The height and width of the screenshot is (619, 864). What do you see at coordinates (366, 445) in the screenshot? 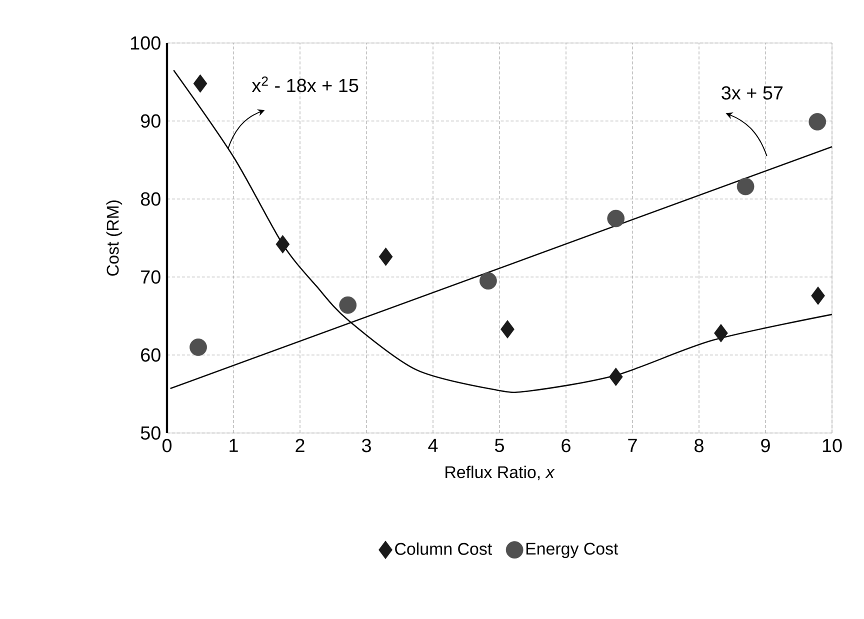
I see `x-tick-label: 3` at bounding box center [366, 445].